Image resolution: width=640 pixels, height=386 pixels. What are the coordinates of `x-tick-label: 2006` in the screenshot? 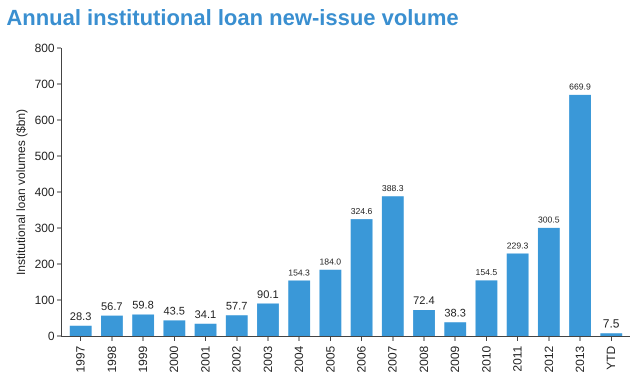 It's located at (361, 359).